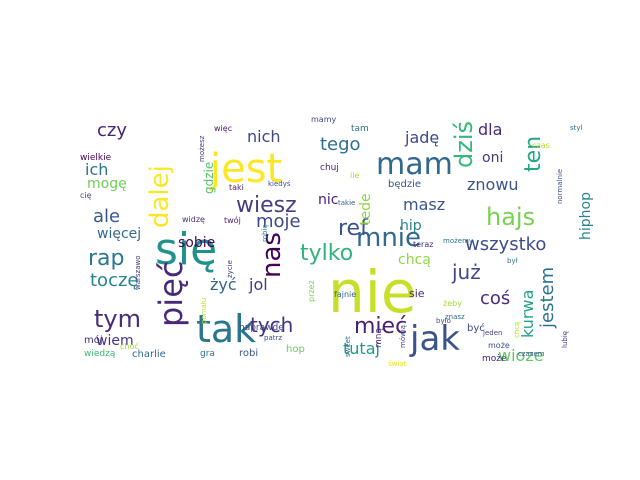 The image size is (640, 480). What do you see at coordinates (576, 128) in the screenshot?
I see `cloud-word: styl` at bounding box center [576, 128].